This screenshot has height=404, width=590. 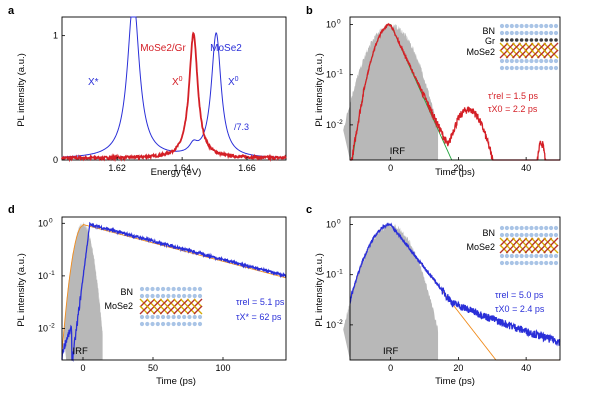 What do you see at coordinates (11, 210) in the screenshot?
I see `panel-letter-d: d` at bounding box center [11, 210].